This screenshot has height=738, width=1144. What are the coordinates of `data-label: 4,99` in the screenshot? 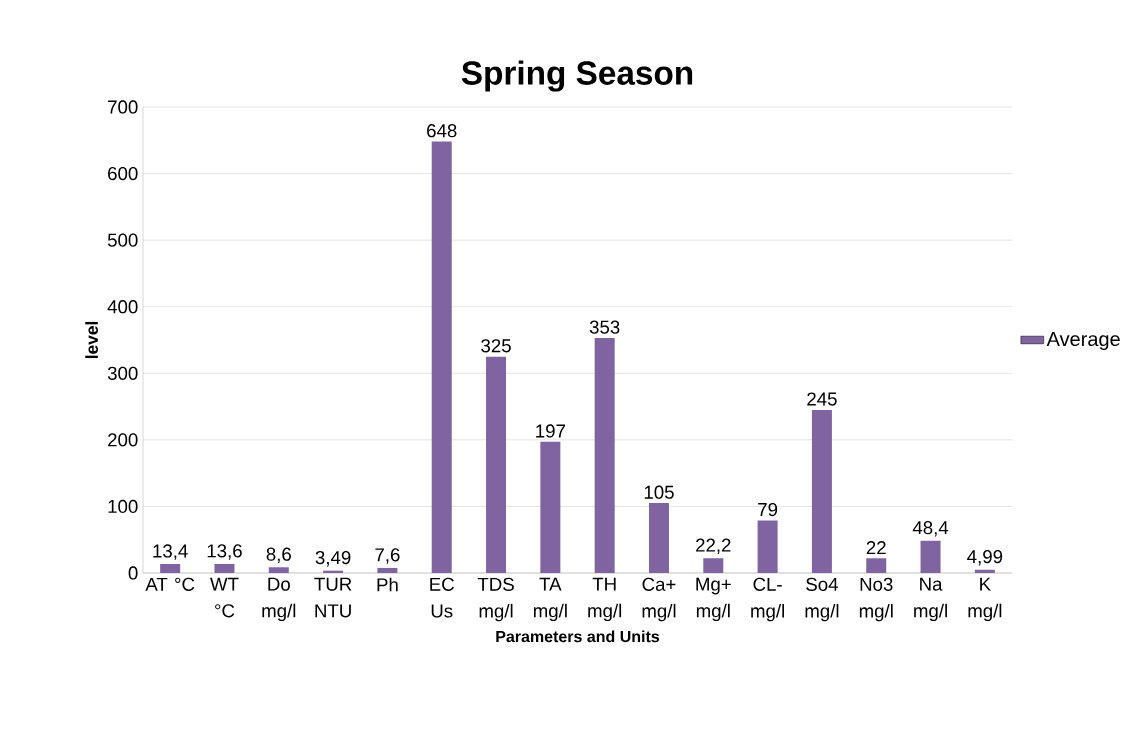 It's located at (985, 557).